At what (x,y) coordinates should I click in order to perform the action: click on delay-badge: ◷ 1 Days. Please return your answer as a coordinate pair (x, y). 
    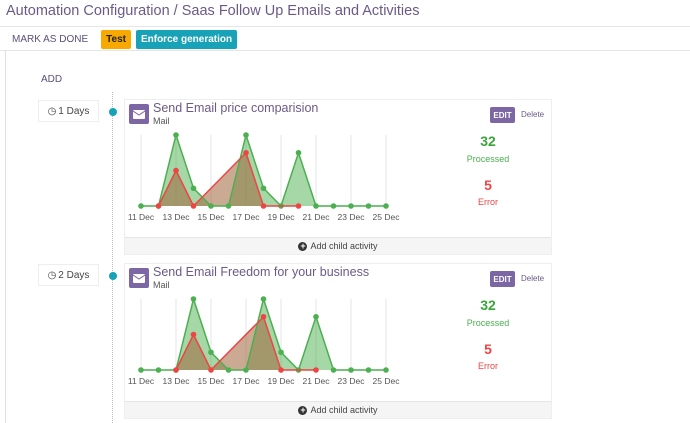
    Looking at the image, I should click on (68, 111).